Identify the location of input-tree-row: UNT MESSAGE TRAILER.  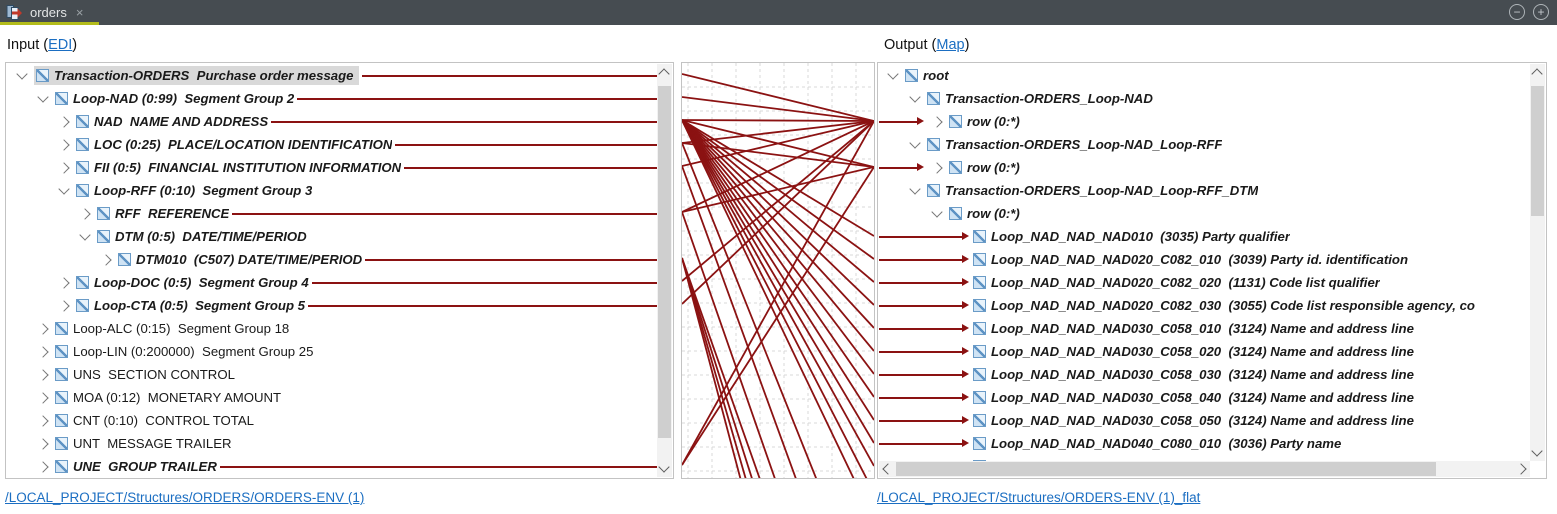
(332, 443).